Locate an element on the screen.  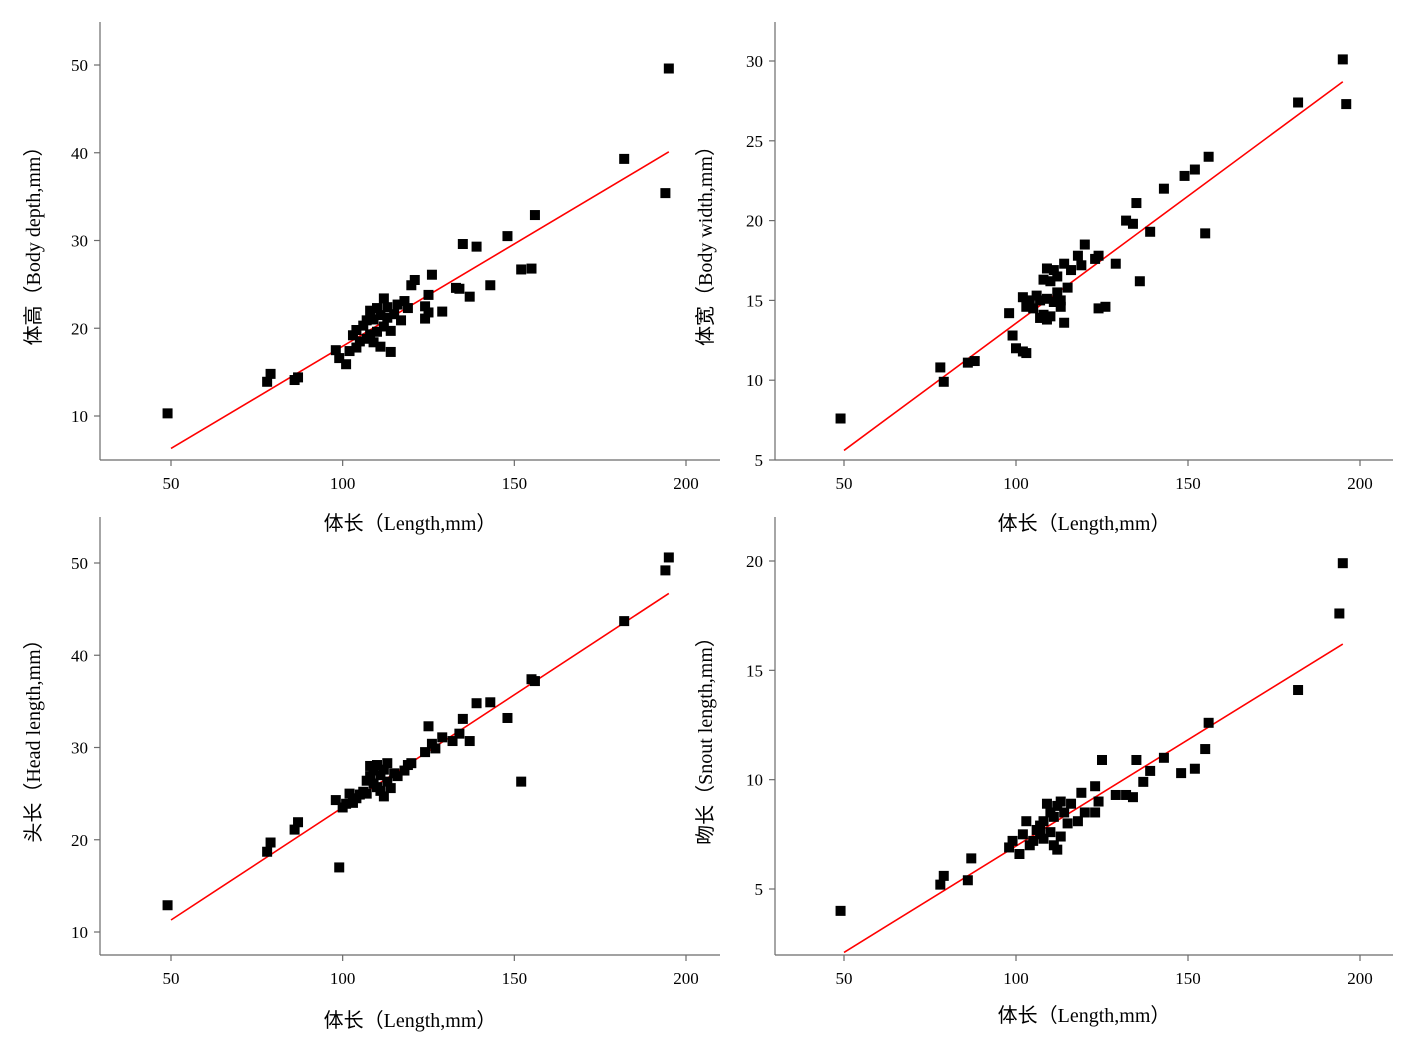
y-axis-title: 体高（Body depth,mm） is located at coordinates (33, 241).